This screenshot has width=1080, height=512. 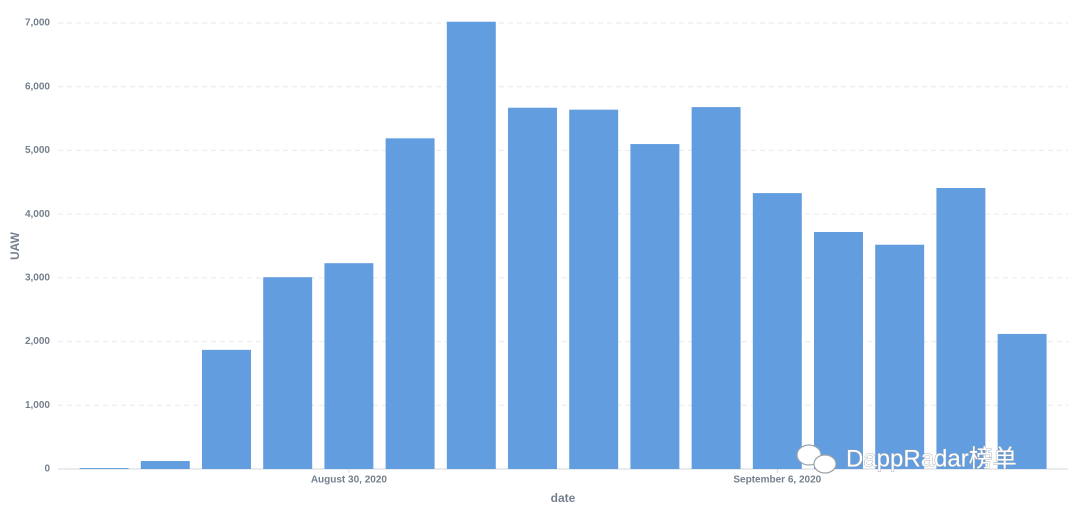 I want to click on watermark-icon, so click(x=816, y=459).